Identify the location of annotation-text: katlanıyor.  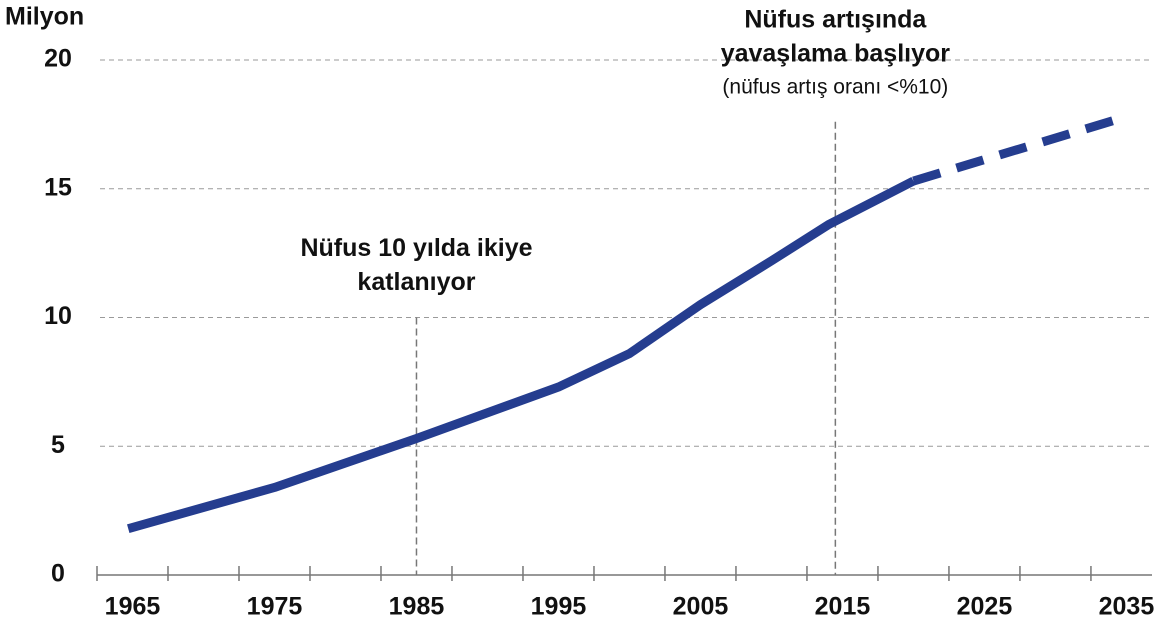
(416, 282).